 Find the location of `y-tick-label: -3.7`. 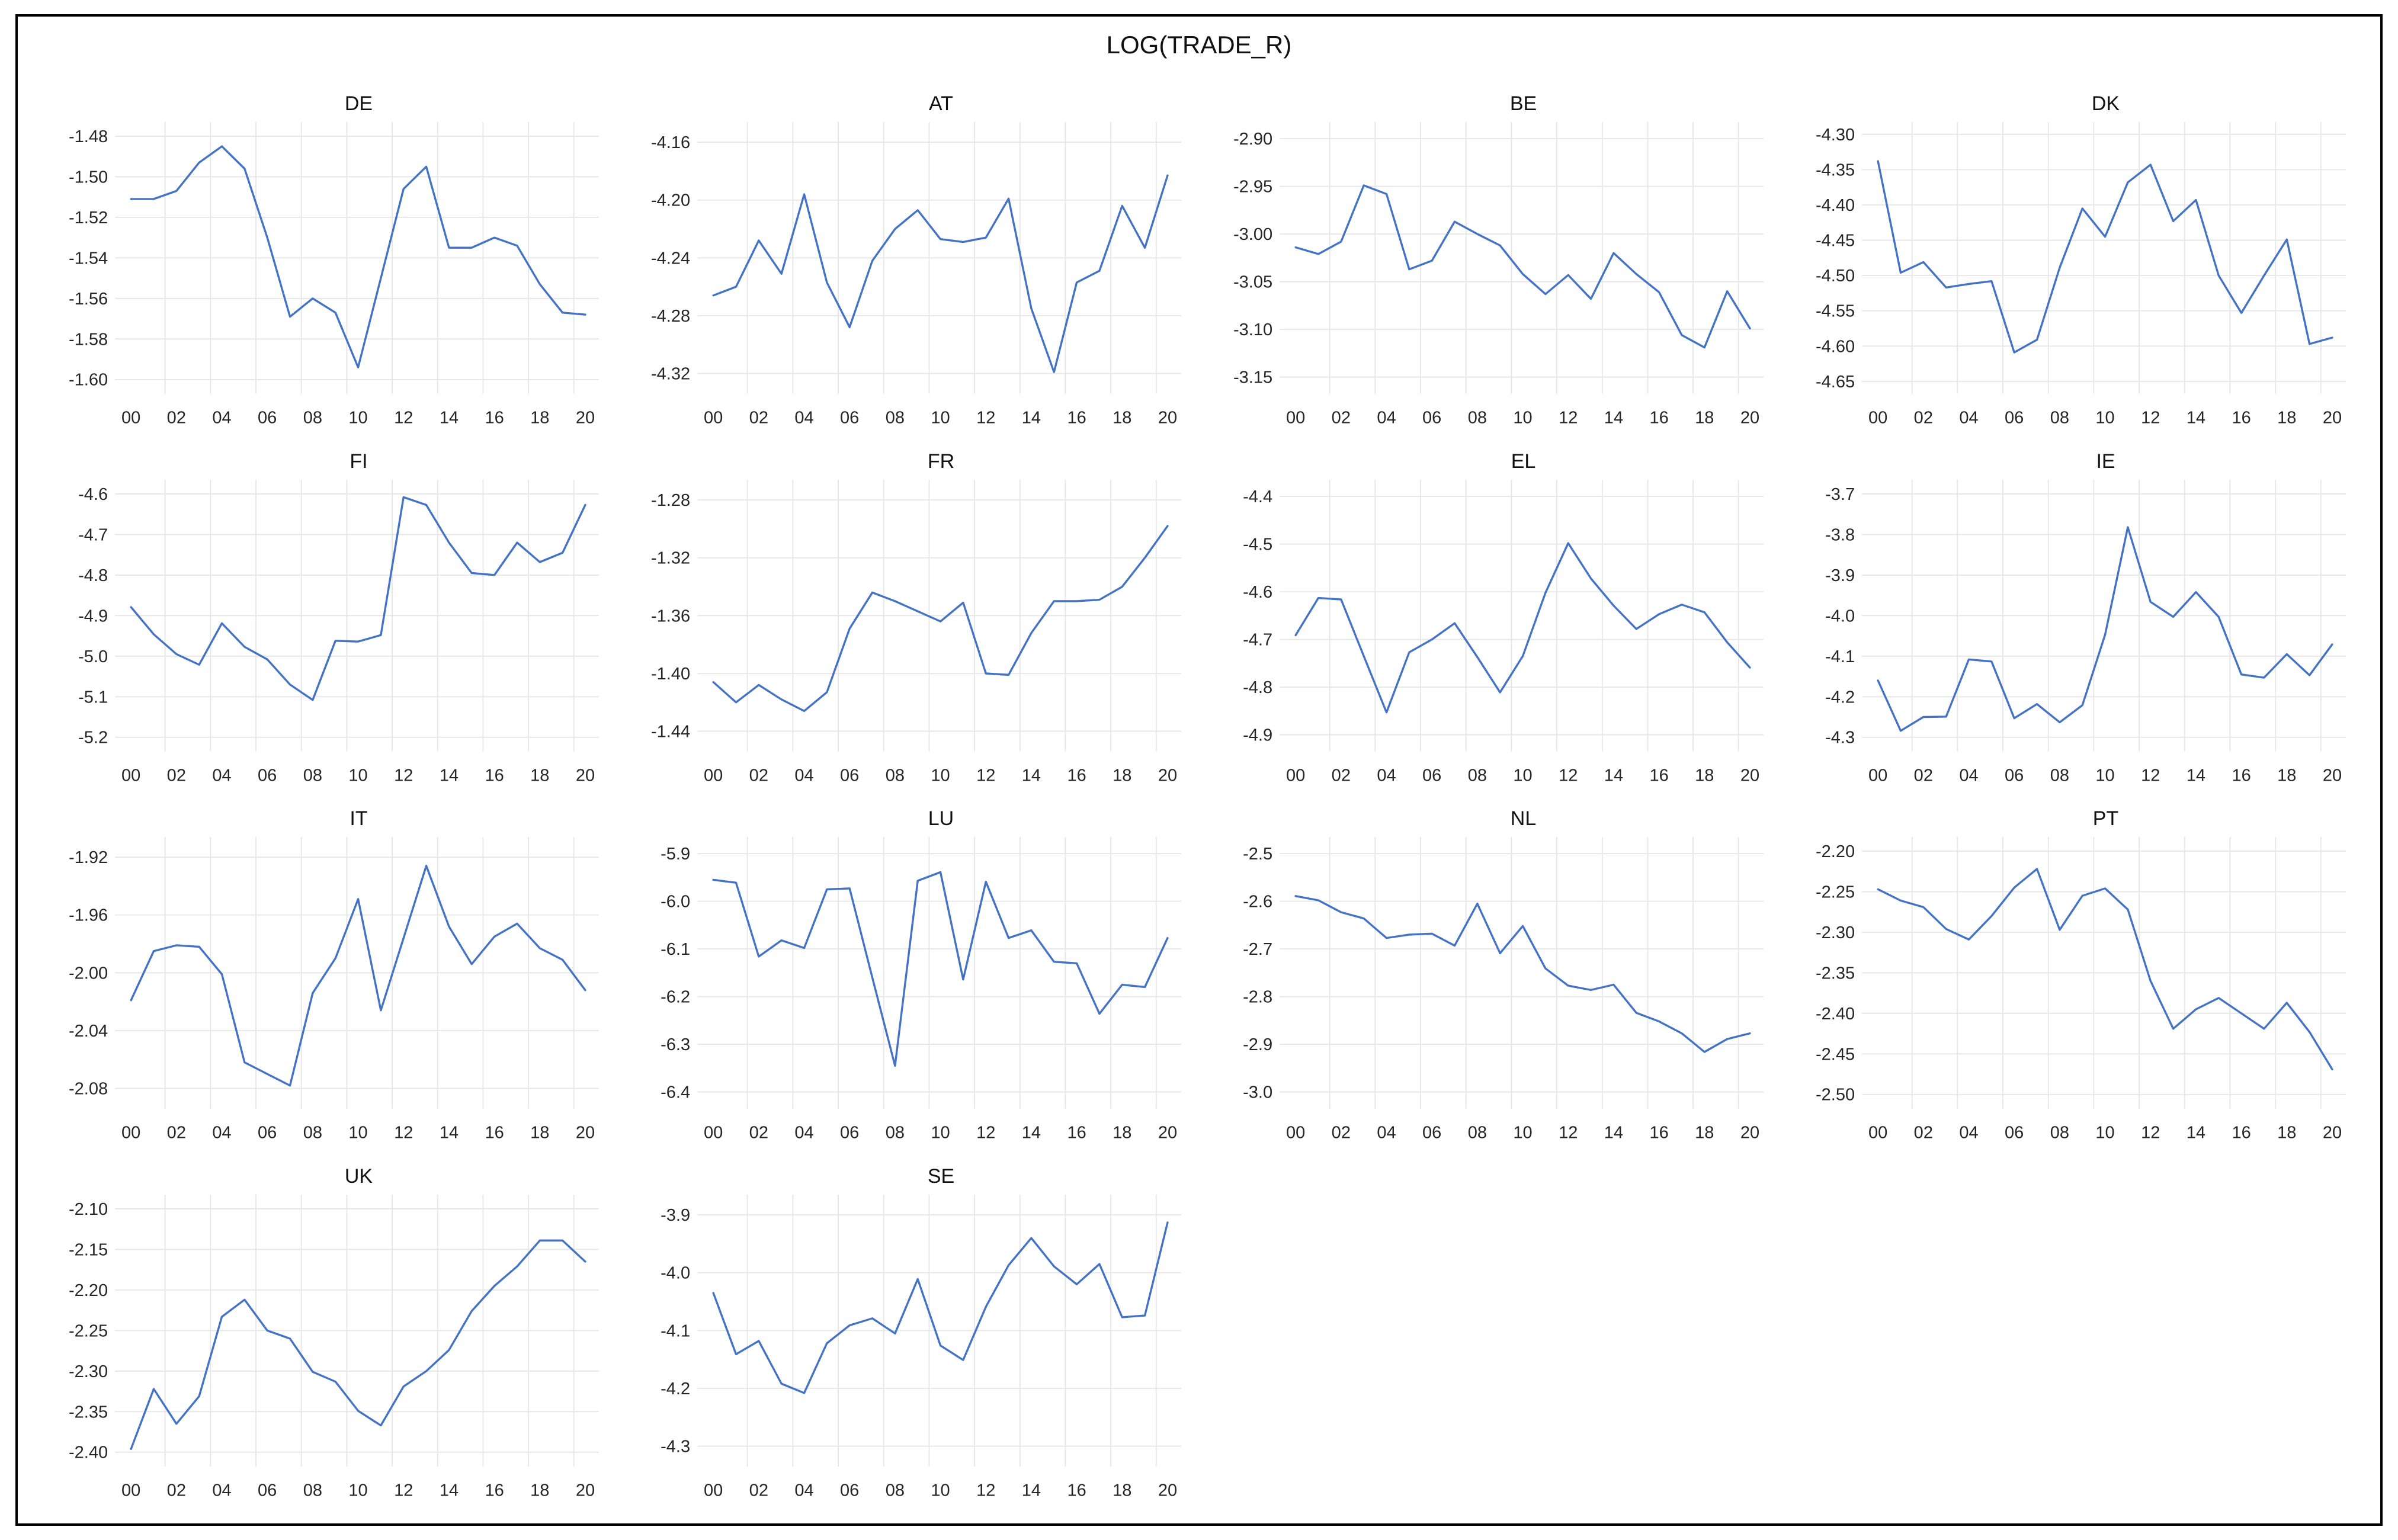

y-tick-label: -3.7 is located at coordinates (1840, 494).